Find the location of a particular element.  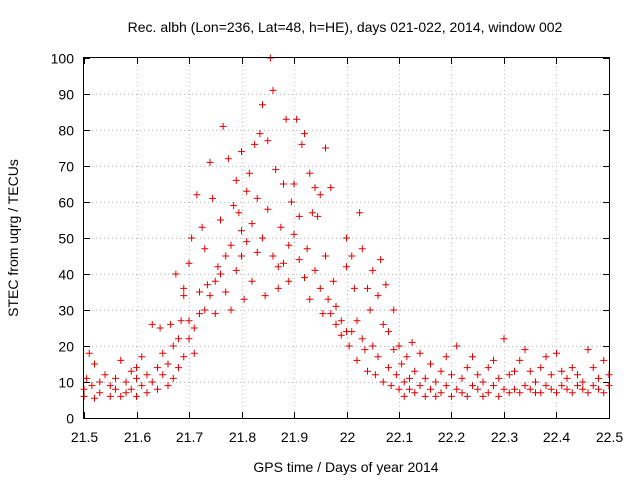

y-tick-label: 30 is located at coordinates (66, 311).